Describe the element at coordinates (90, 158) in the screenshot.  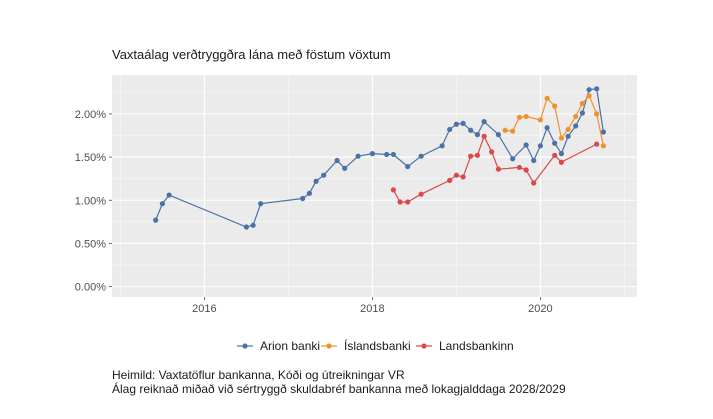
I see `y-tick-label: 1.50%` at that location.